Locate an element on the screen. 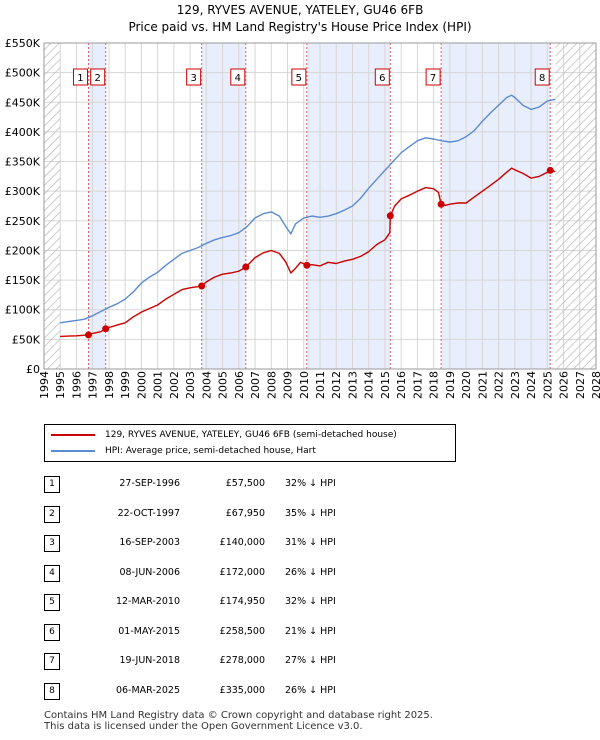 The width and height of the screenshot is (600, 740). x-tick-label: 2024 is located at coordinates (531, 385).